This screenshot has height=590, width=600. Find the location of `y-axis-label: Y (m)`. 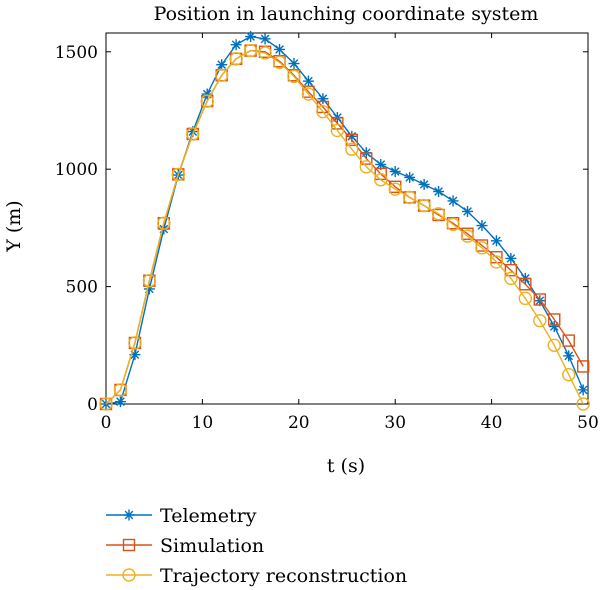

y-axis-label: Y (m) is located at coordinates (14, 226).